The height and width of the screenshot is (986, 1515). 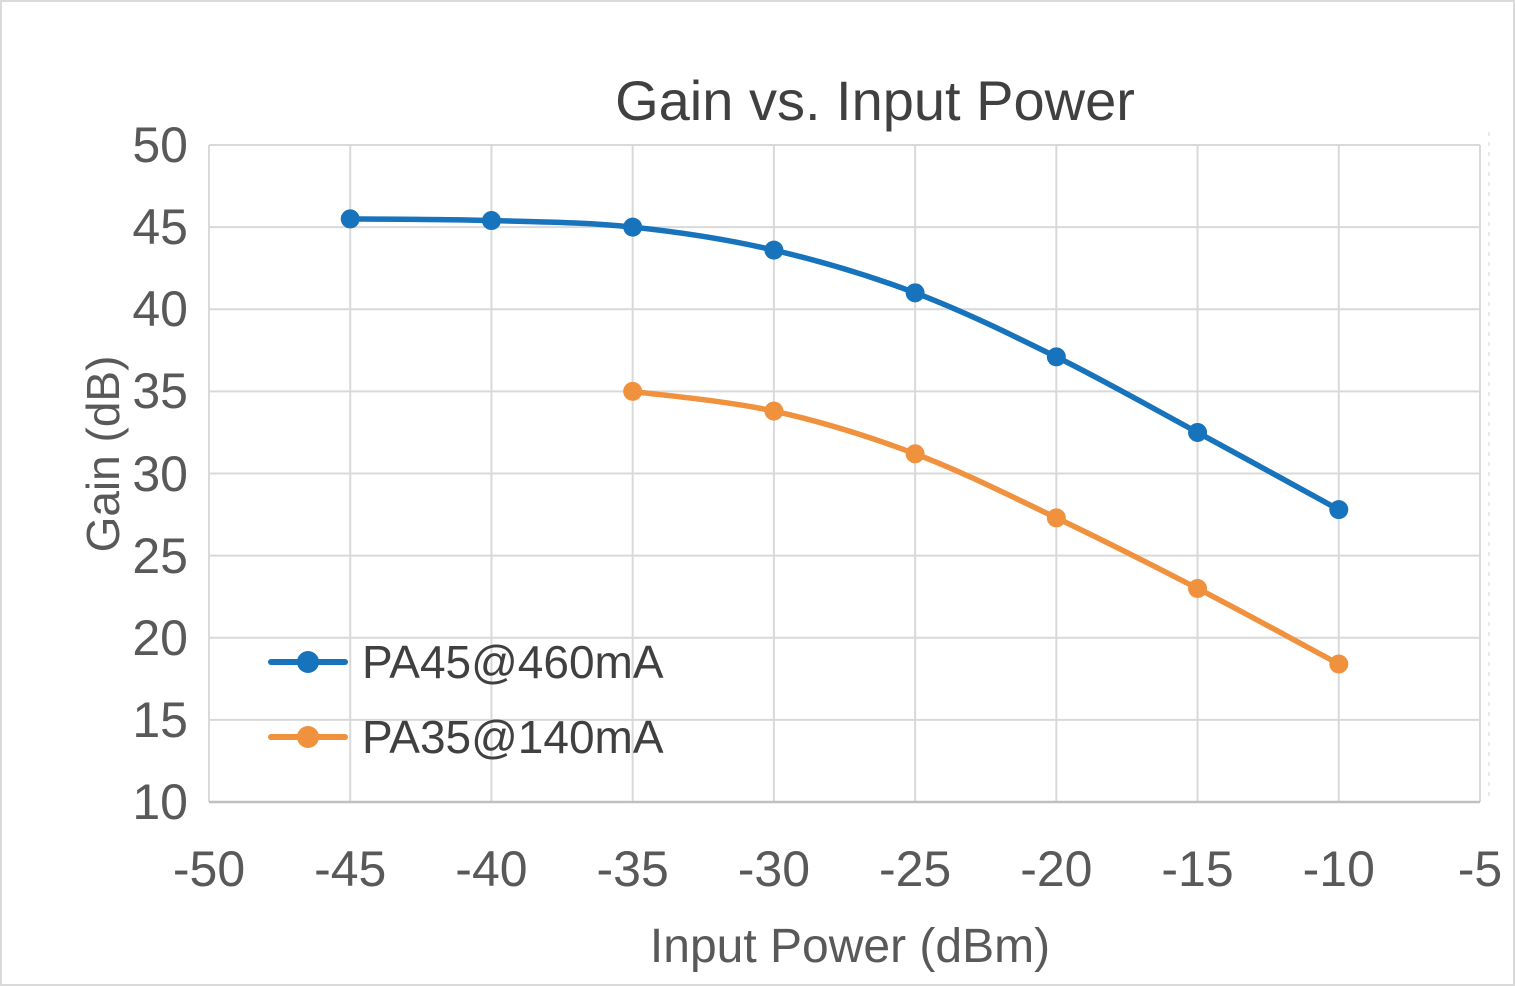 What do you see at coordinates (985, 527) in the screenshot?
I see `series-line-PA35@140mA` at bounding box center [985, 527].